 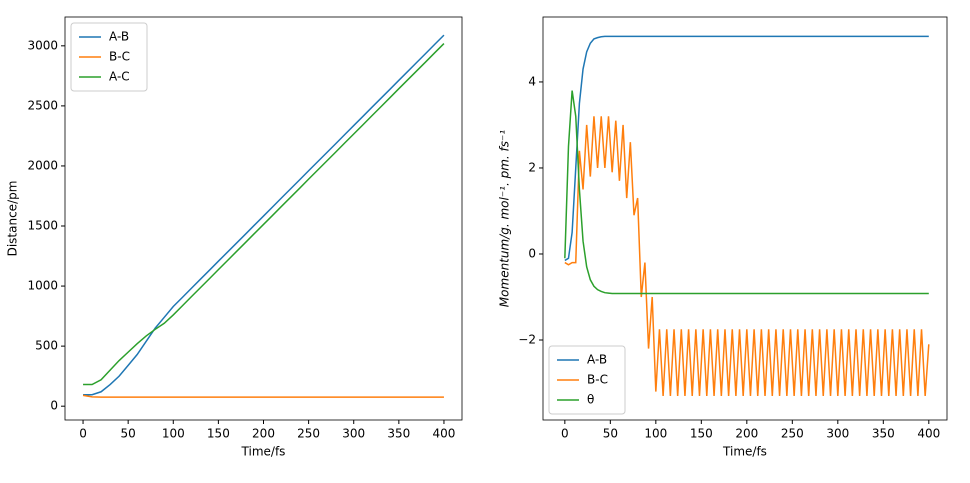 I want to click on y-tick-label: 2500, so click(x=42, y=105).